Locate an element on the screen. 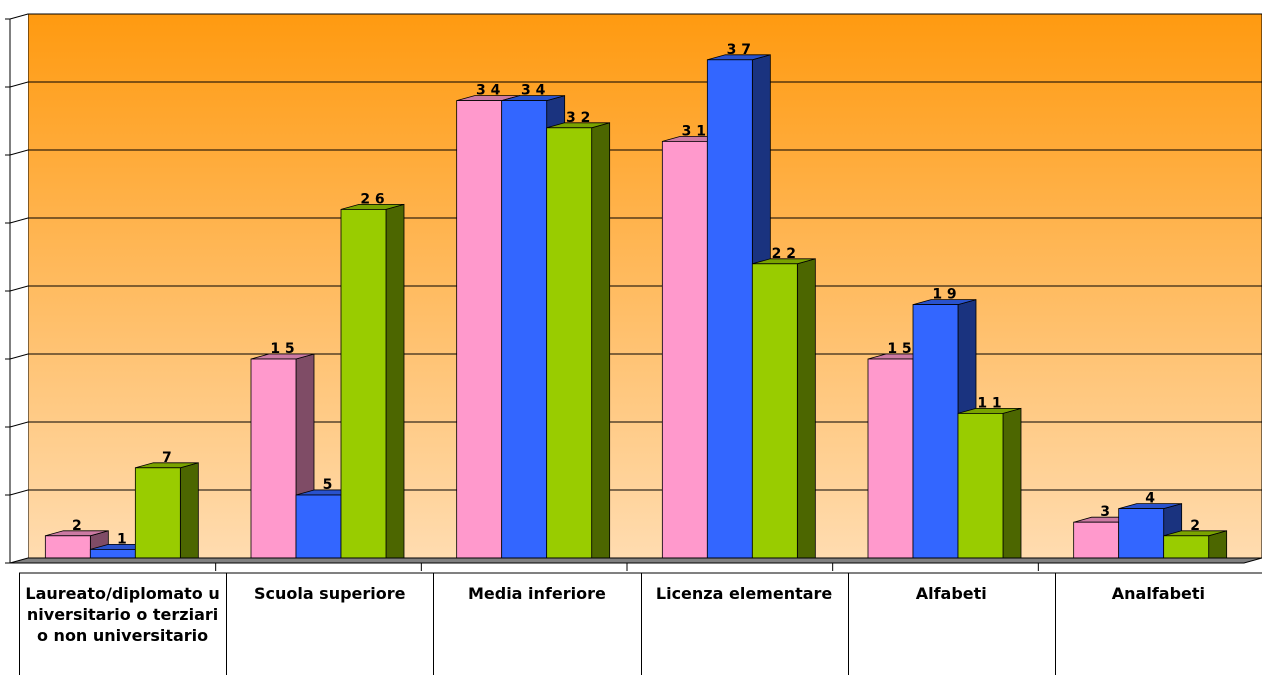 The image size is (1262, 675). data-label: 3 7 is located at coordinates (739, 50).